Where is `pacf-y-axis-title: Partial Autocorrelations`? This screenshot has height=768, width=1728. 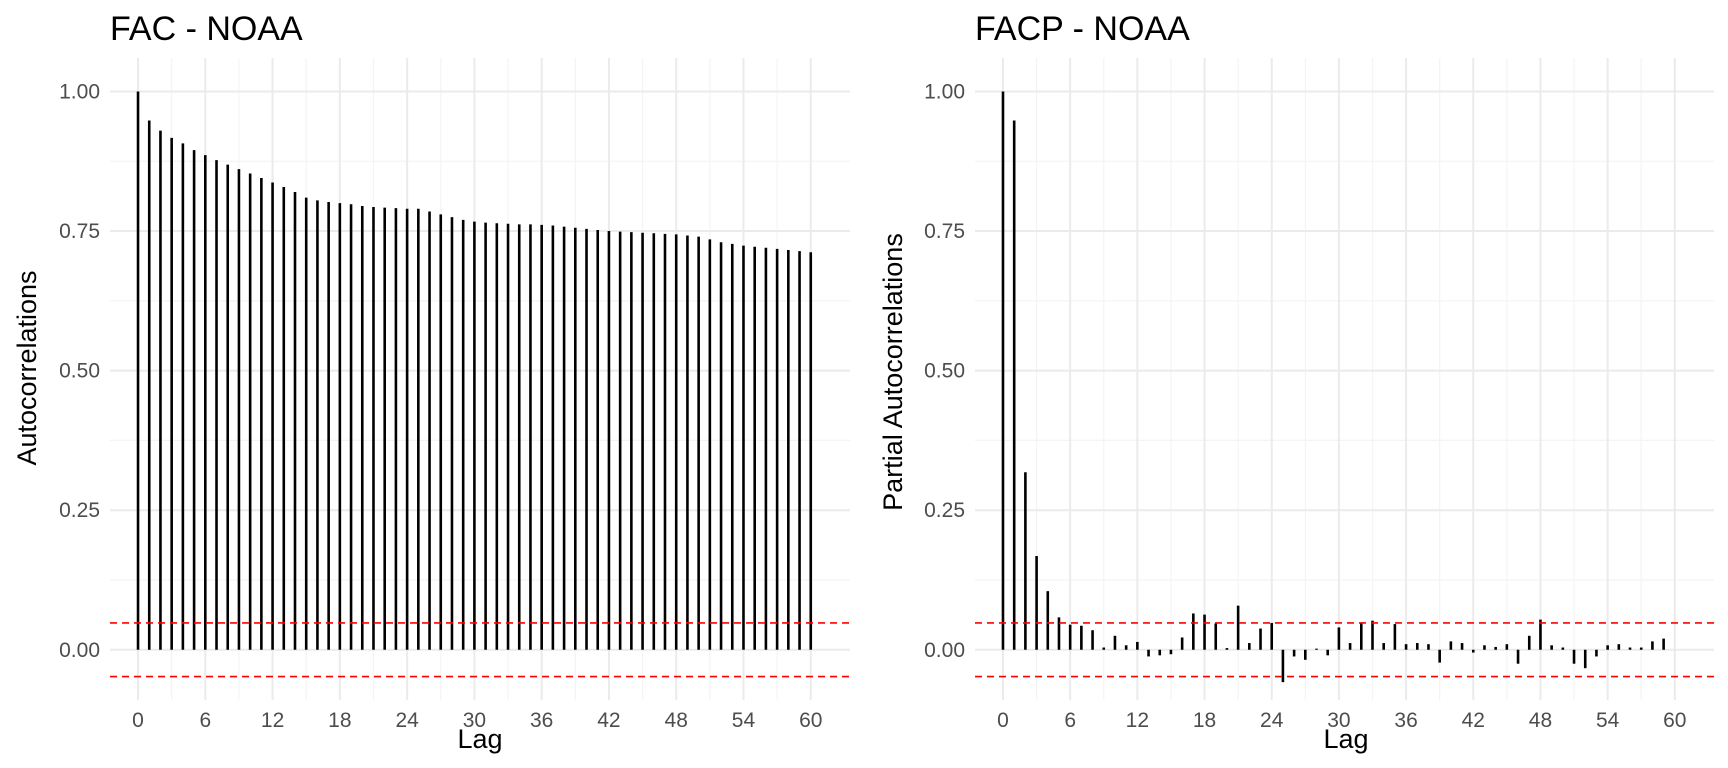
pacf-y-axis-title: Partial Autocorrelations is located at coordinates (893, 372).